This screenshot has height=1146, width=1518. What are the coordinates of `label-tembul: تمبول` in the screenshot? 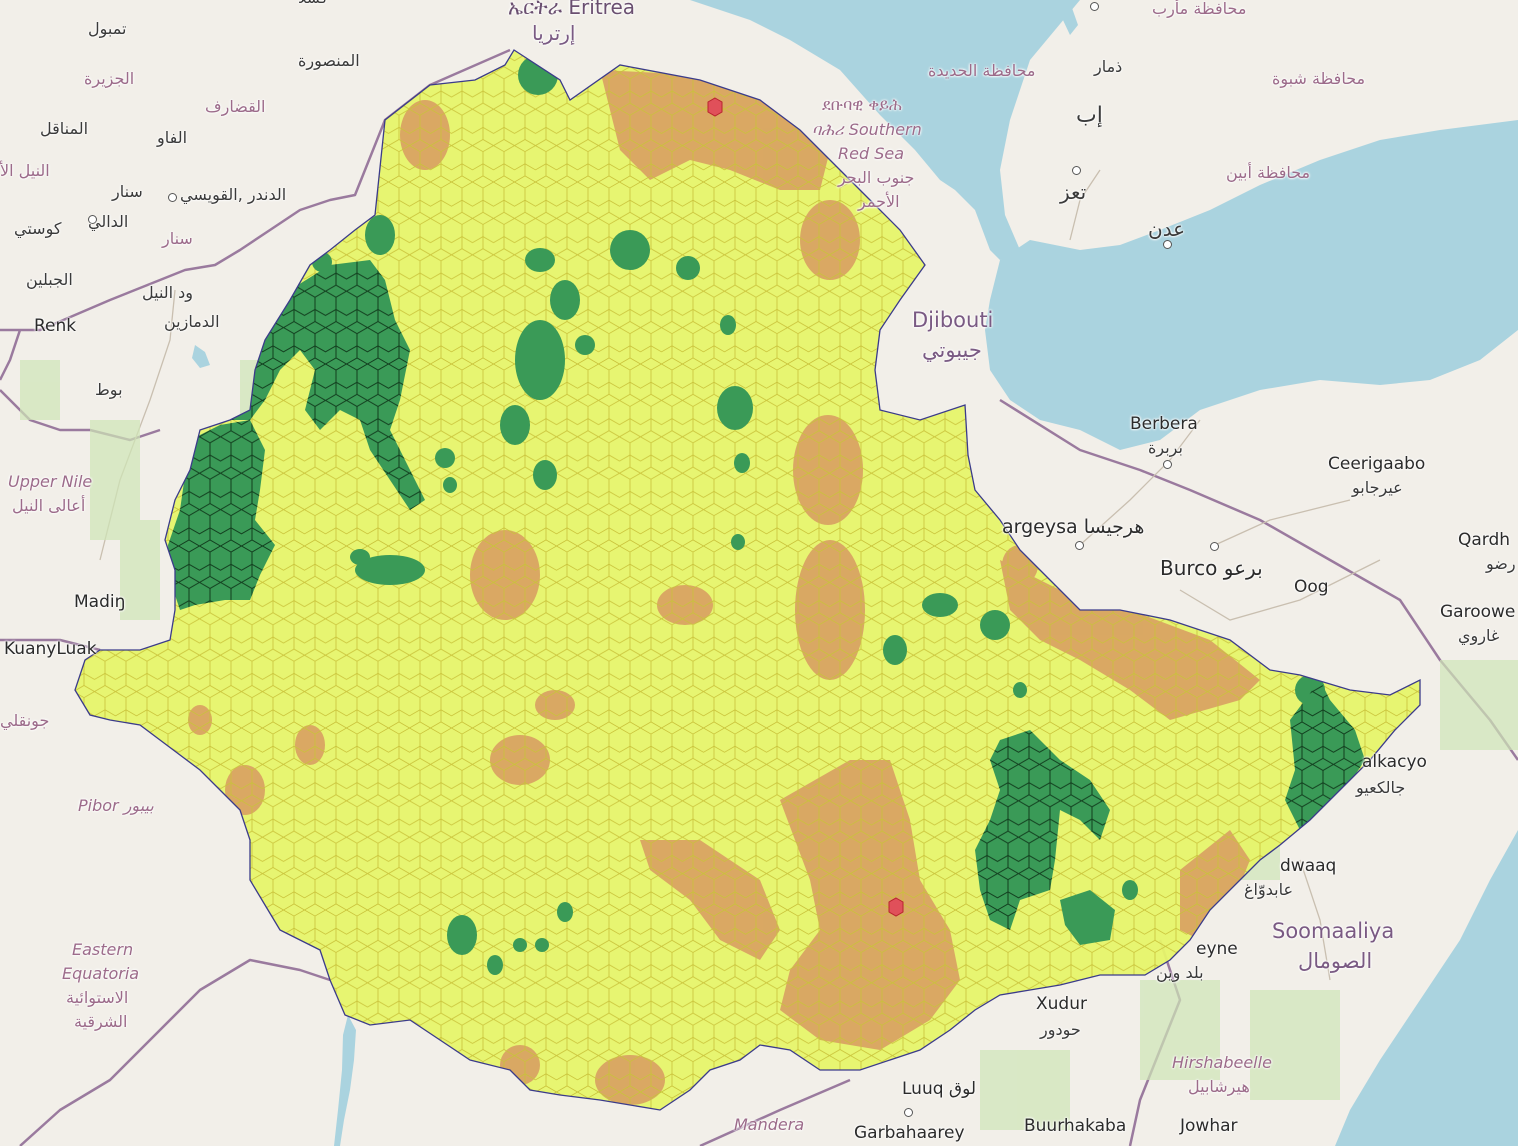 It's located at (107, 28).